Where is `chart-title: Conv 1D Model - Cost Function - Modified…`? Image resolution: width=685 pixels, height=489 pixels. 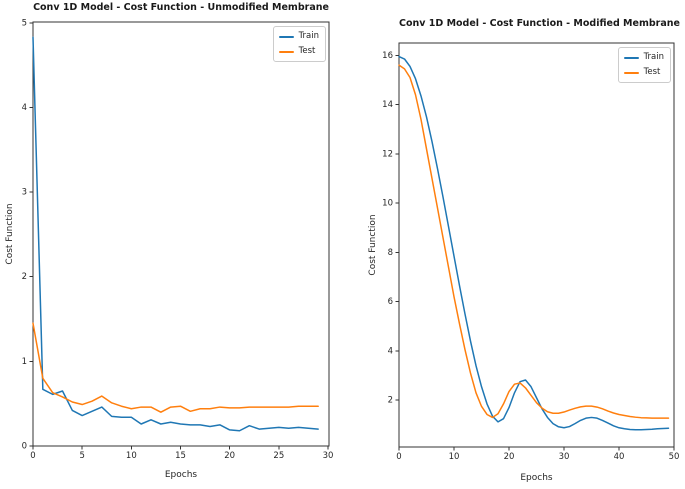 chart-title: Conv 1D Model - Cost Function - Modified… is located at coordinates (539, 23).